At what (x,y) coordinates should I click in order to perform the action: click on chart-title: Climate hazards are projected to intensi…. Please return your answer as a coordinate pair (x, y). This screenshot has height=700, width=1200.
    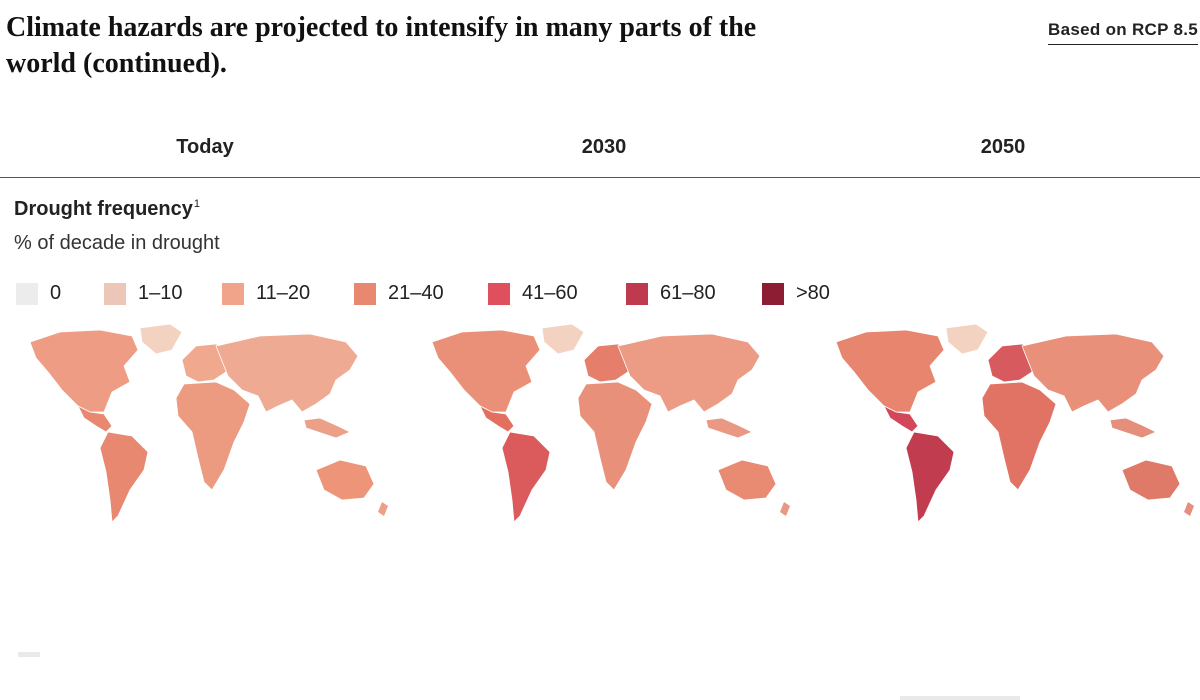
    Looking at the image, I should click on (381, 45).